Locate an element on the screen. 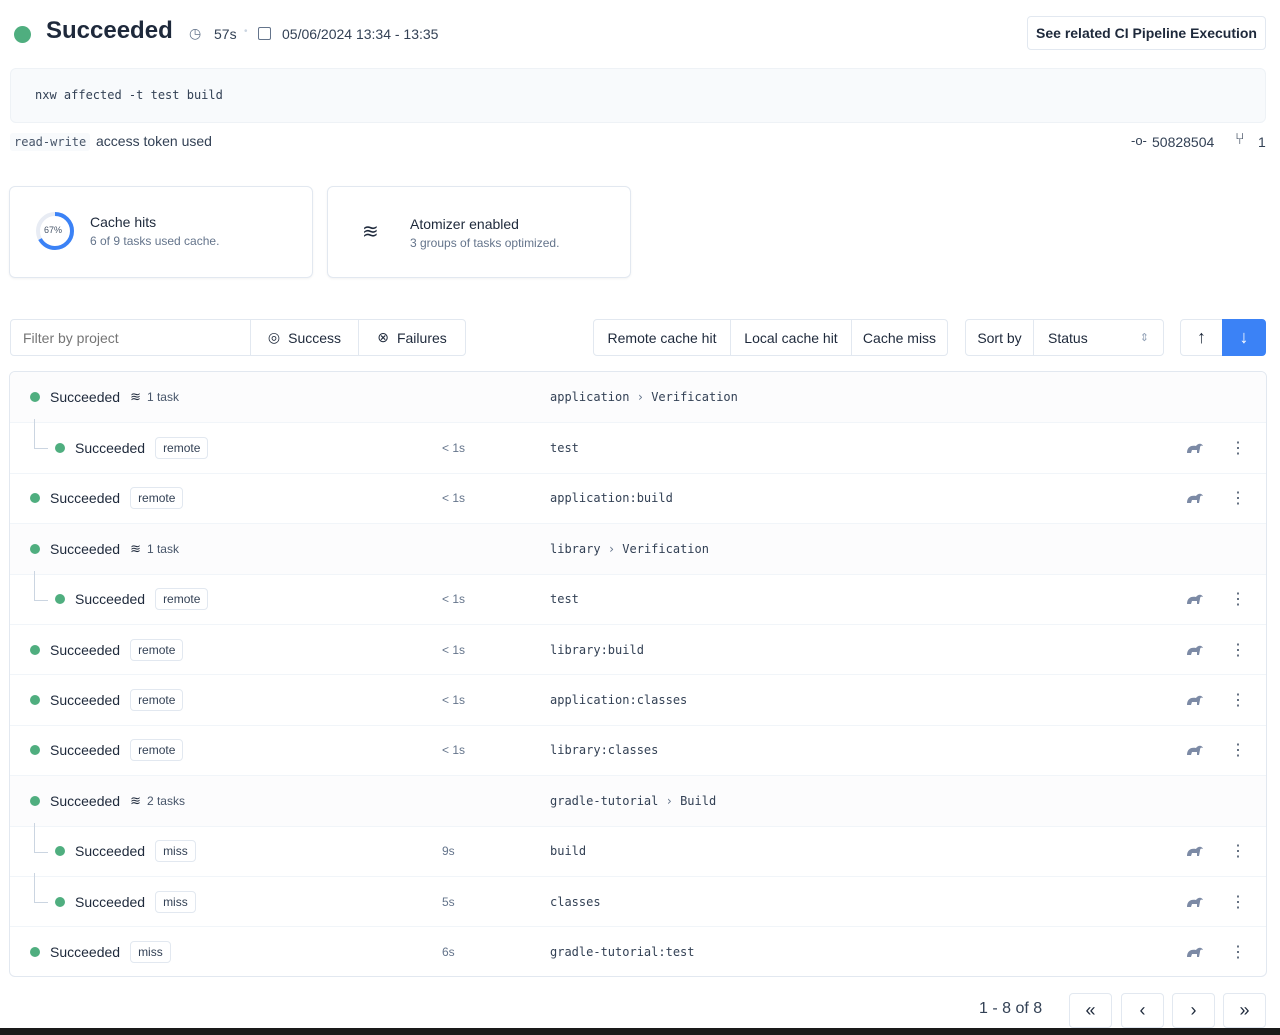 The image size is (1280, 1035). cache-hits-card: 67% Cache hits 6 of 9 tasks used cache. is located at coordinates (161, 232).